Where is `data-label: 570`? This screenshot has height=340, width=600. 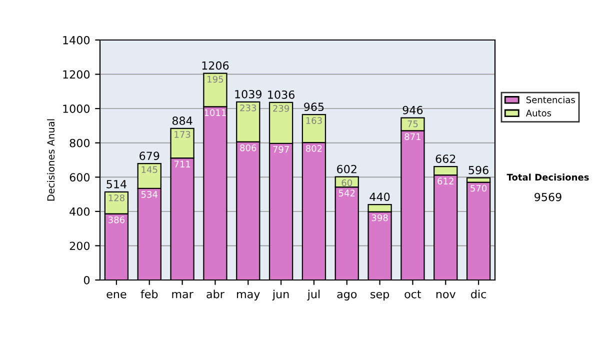 data-label: 570 is located at coordinates (478, 188).